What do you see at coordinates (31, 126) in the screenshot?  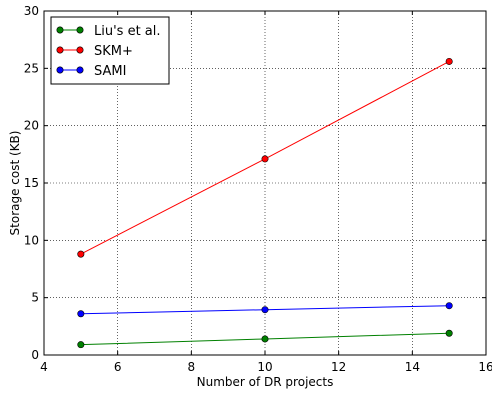 I see `y-tick-label: 20` at bounding box center [31, 126].